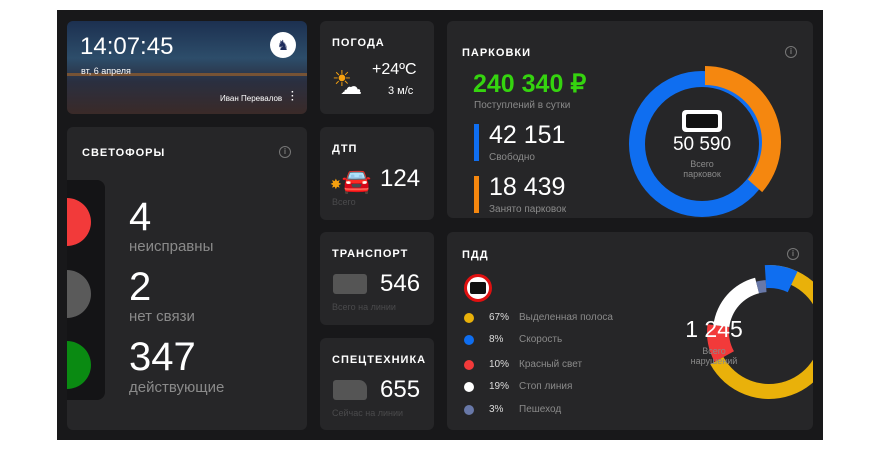 The image size is (880, 450). I want to click on city-emblem-icon: ♞, so click(283, 45).